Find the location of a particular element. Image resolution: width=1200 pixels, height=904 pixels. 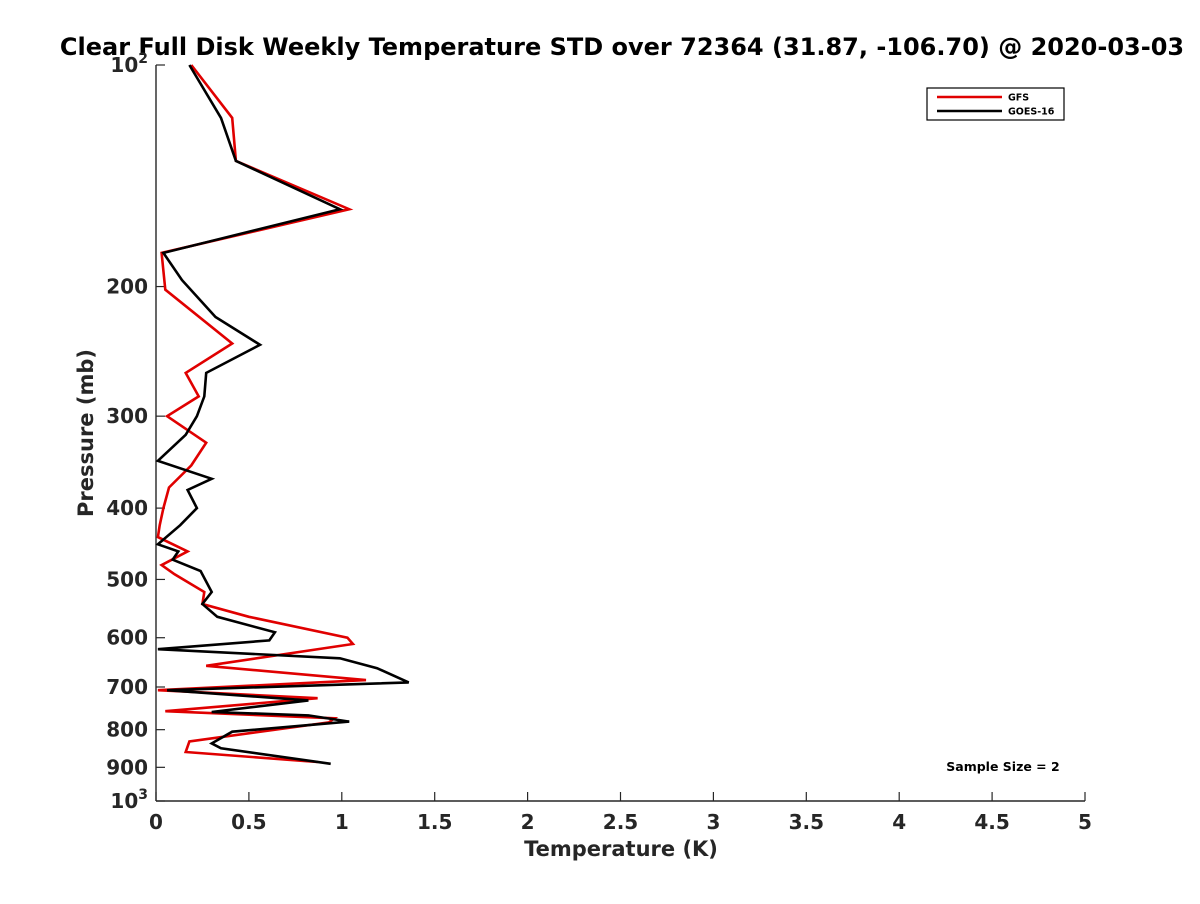

x-tick-label: 3 is located at coordinates (713, 822).